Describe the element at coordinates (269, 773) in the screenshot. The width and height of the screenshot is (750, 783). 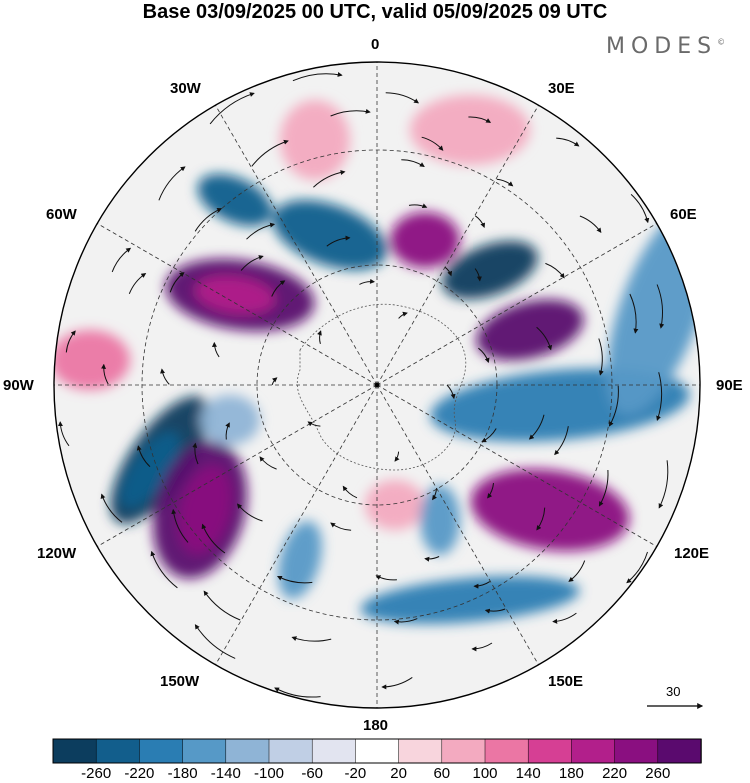
I see `colorbar-tick-label: -100` at that location.